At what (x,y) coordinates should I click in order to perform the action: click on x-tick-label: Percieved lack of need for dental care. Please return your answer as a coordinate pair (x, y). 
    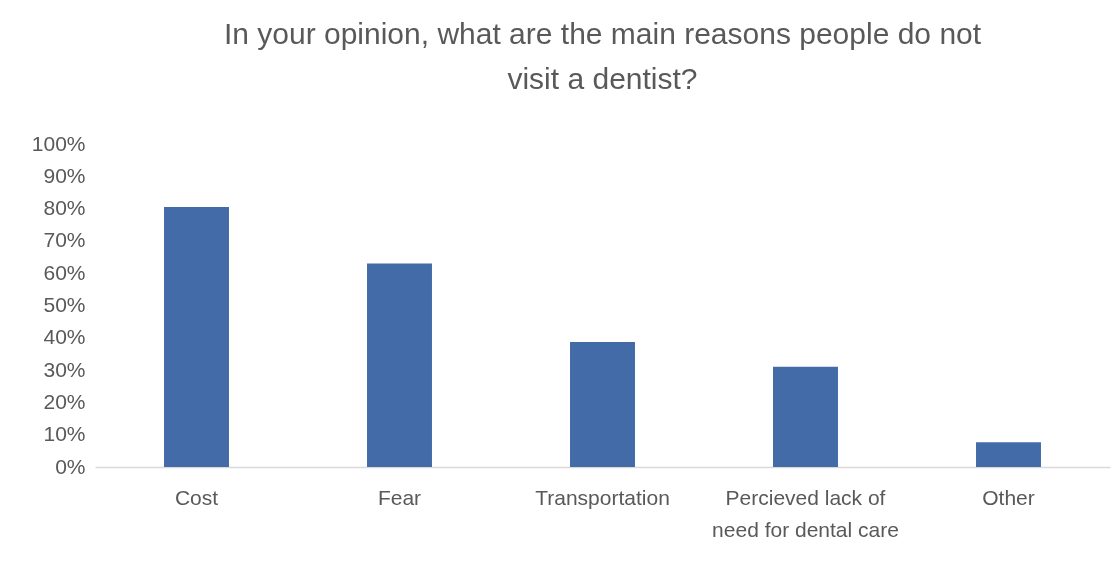
    Looking at the image, I should click on (805, 513).